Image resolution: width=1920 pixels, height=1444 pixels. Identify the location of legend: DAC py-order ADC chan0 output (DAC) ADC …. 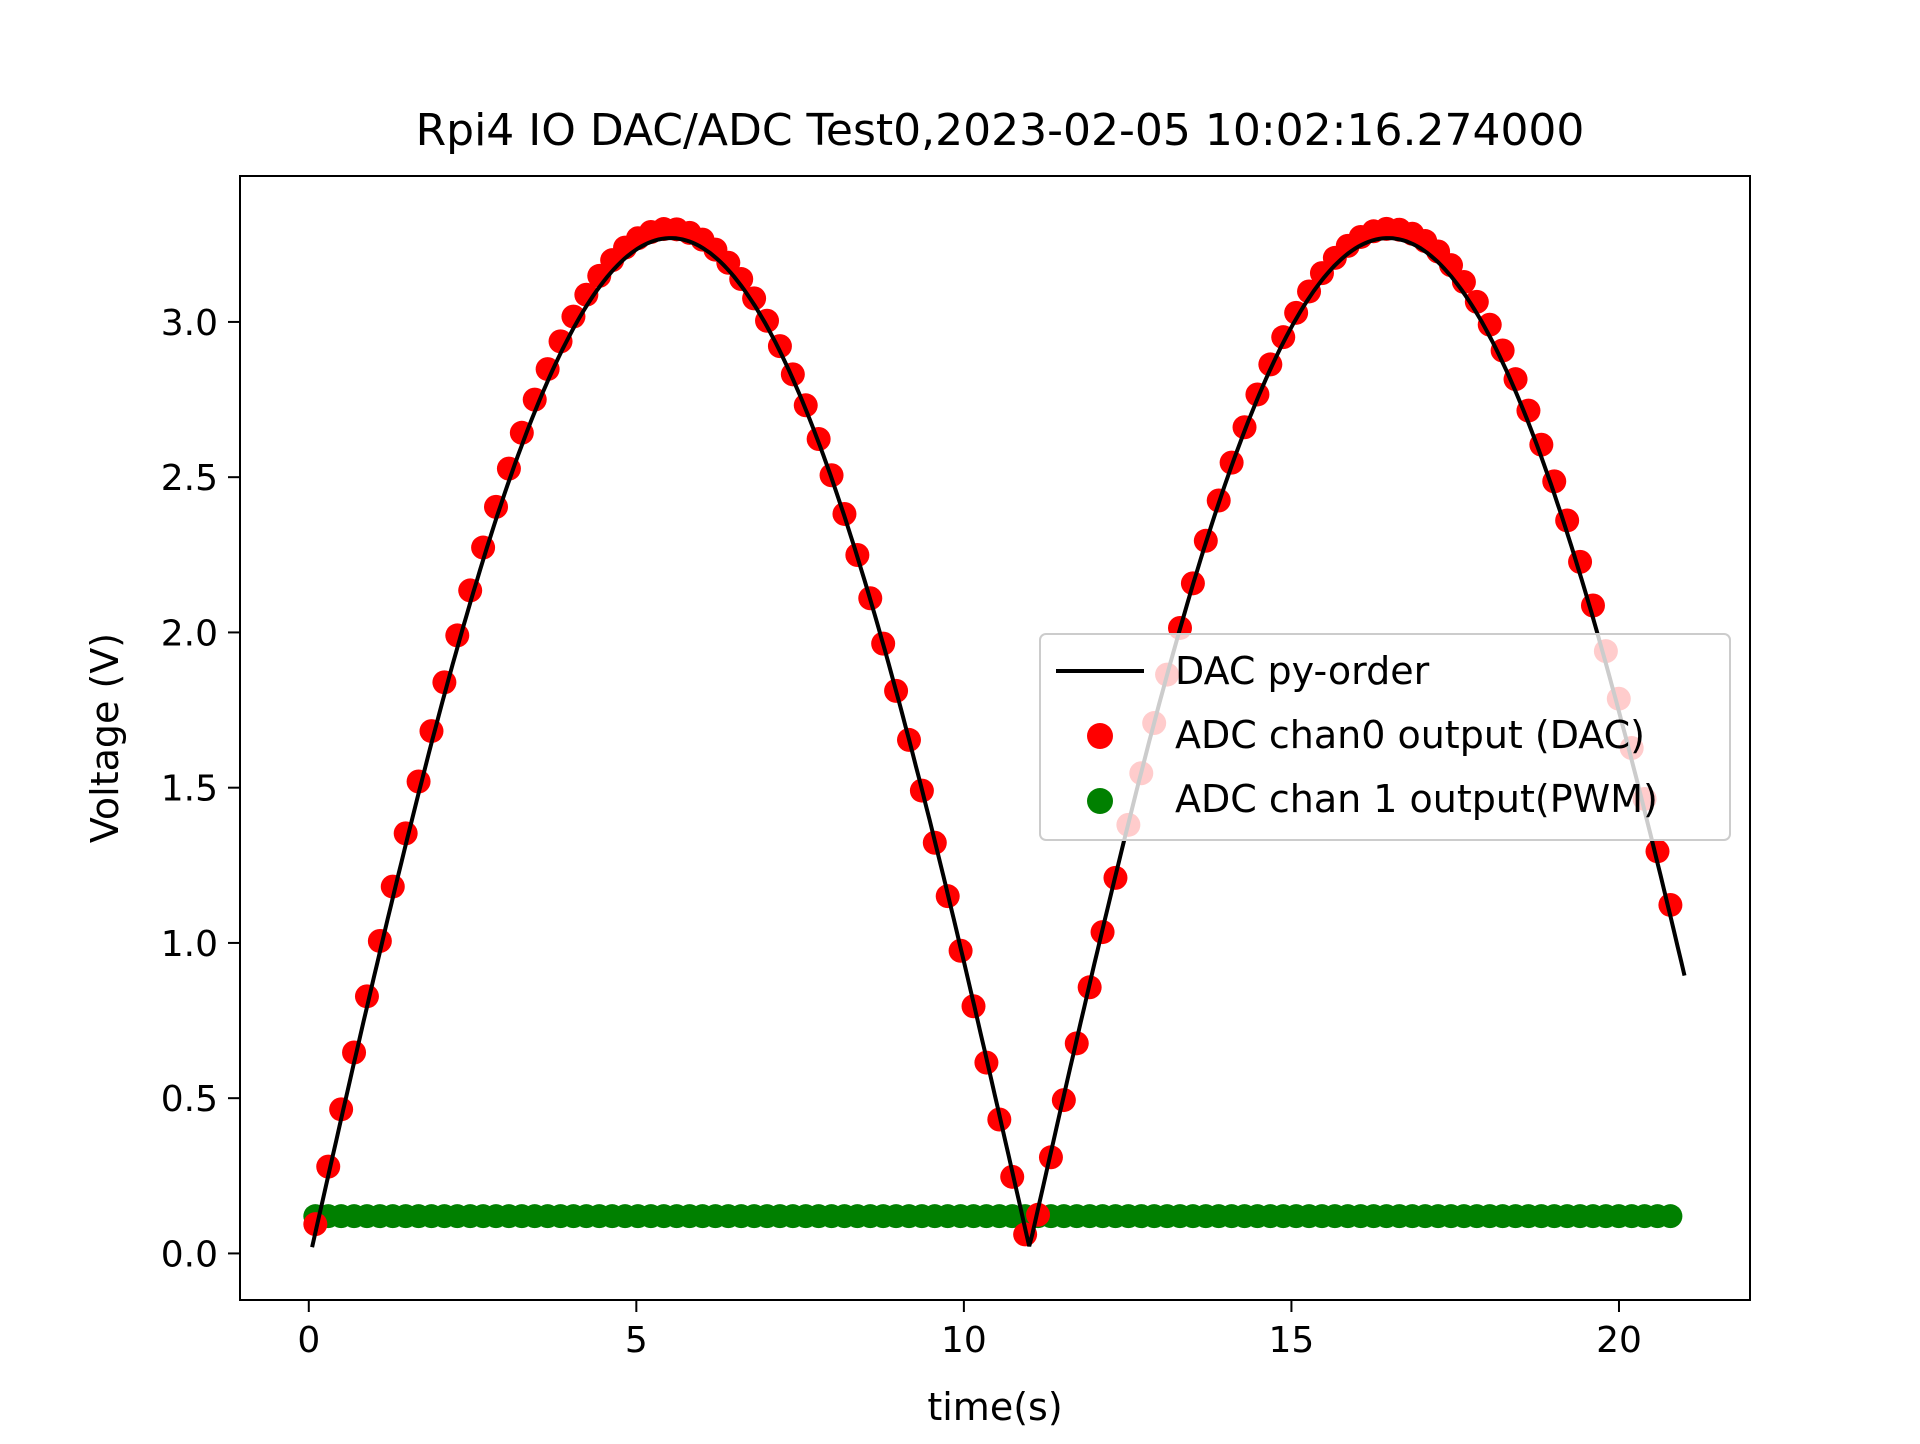
(1385, 737).